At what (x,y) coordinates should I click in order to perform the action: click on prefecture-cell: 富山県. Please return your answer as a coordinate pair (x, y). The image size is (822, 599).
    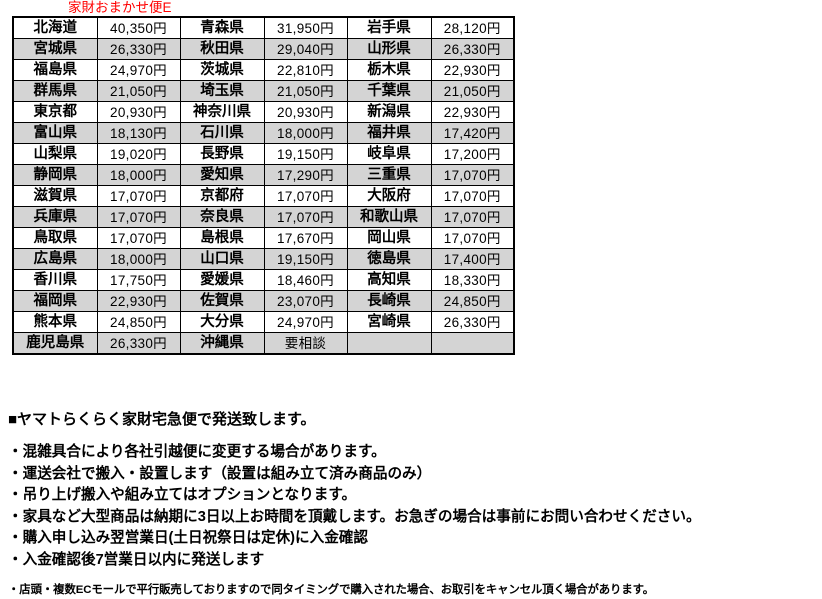
    Looking at the image, I should click on (55, 133).